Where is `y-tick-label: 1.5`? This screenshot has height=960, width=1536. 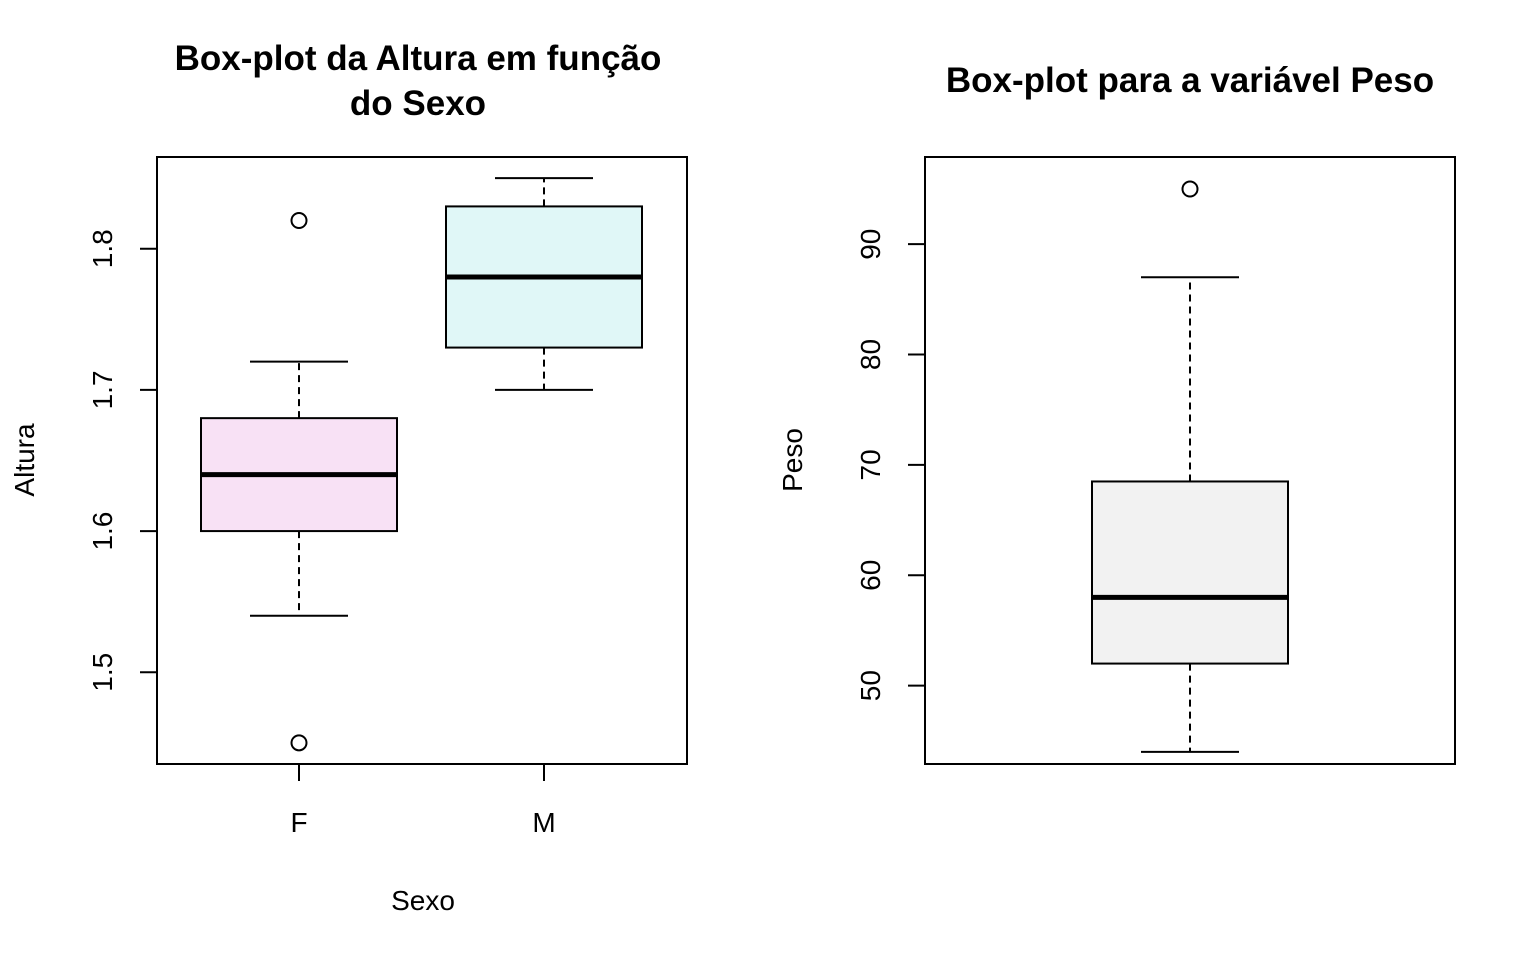
y-tick-label: 1.5 is located at coordinates (102, 672).